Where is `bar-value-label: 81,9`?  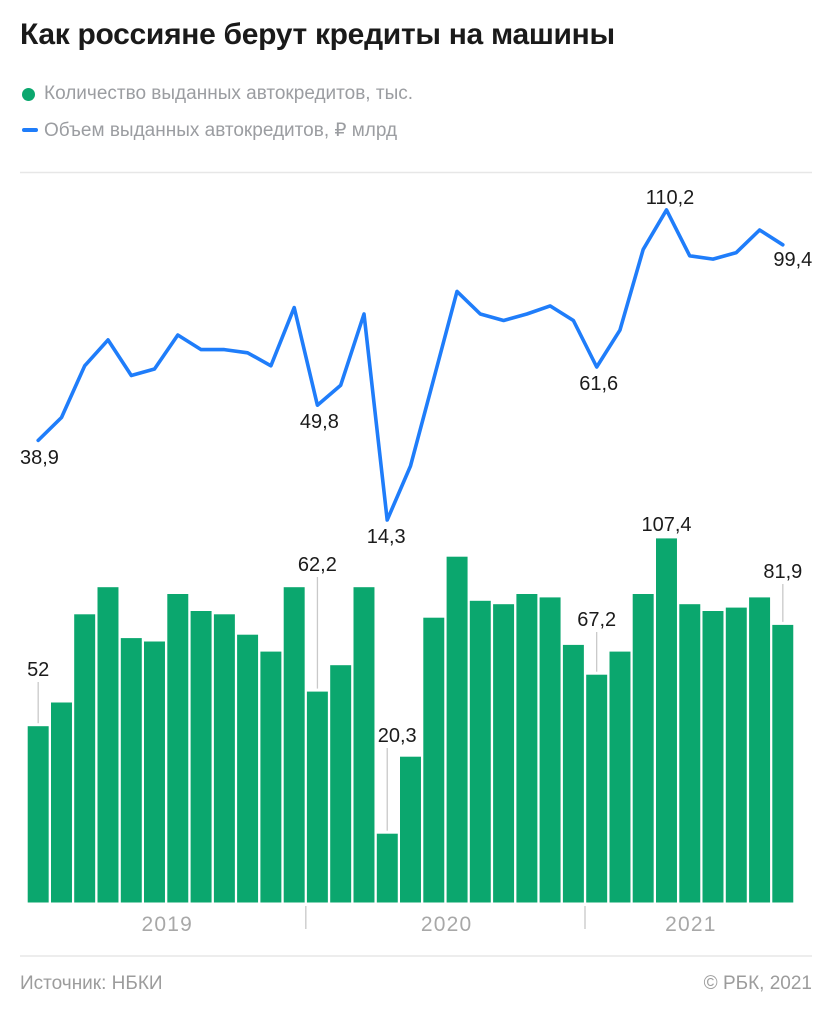
bar-value-label: 81,9 is located at coordinates (782, 572).